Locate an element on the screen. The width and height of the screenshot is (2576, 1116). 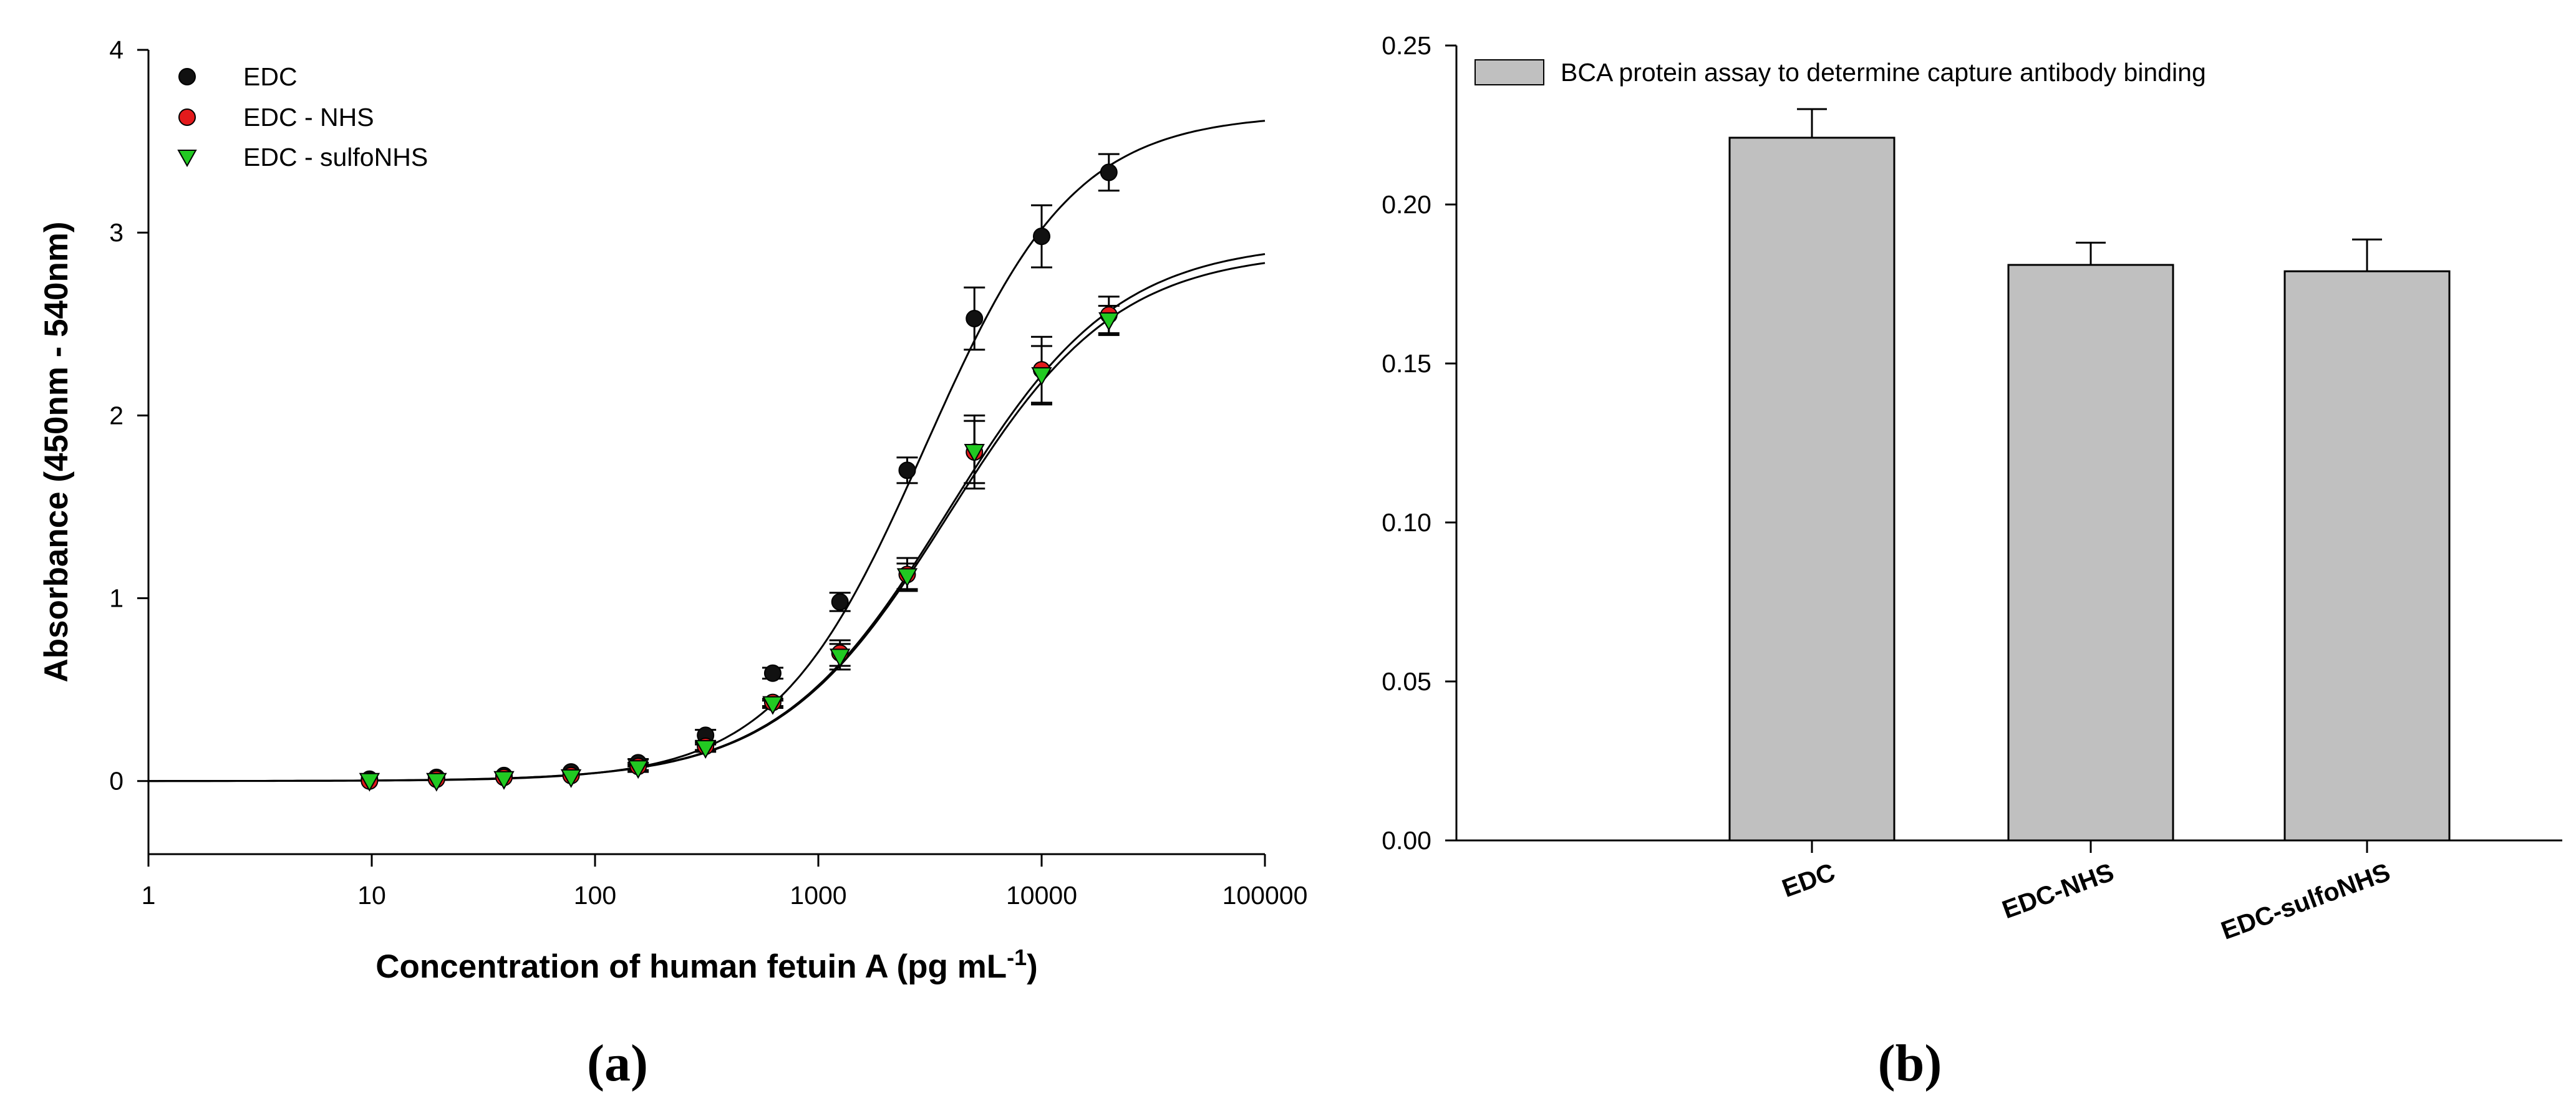
panel-a-label: (a) is located at coordinates (617, 1063).